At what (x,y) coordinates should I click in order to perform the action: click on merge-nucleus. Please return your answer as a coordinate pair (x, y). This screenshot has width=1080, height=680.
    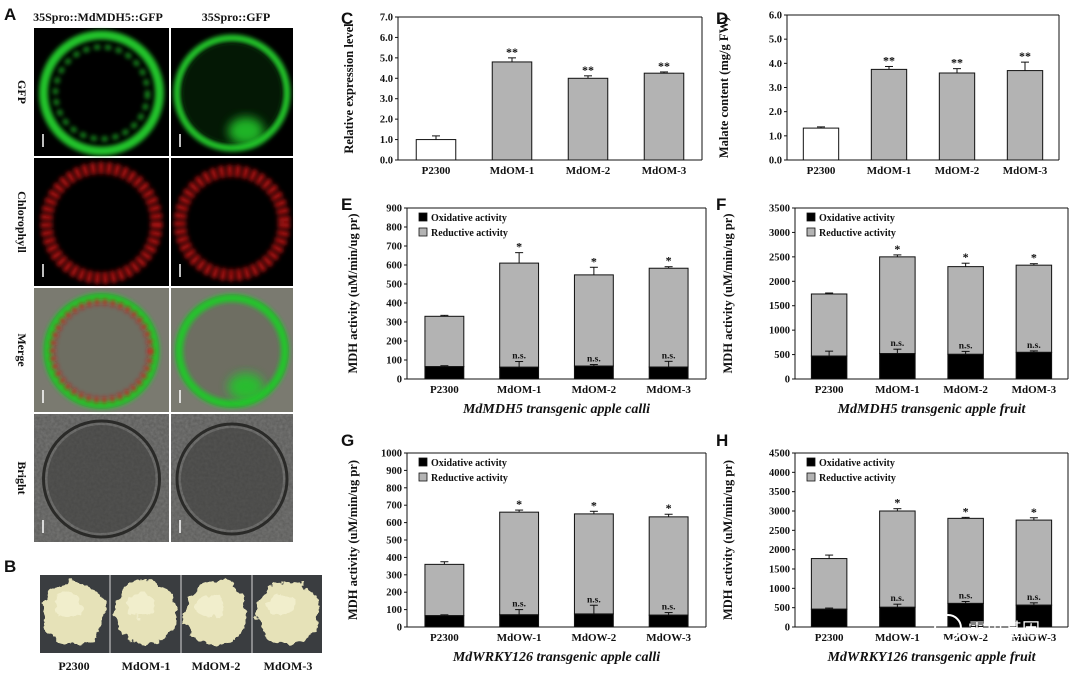
    Looking at the image, I should click on (246, 387).